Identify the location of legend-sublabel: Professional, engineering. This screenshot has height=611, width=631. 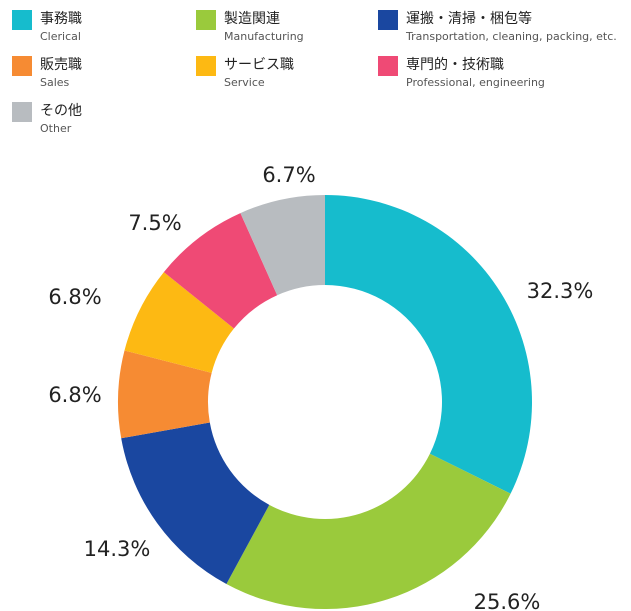
(475, 82).